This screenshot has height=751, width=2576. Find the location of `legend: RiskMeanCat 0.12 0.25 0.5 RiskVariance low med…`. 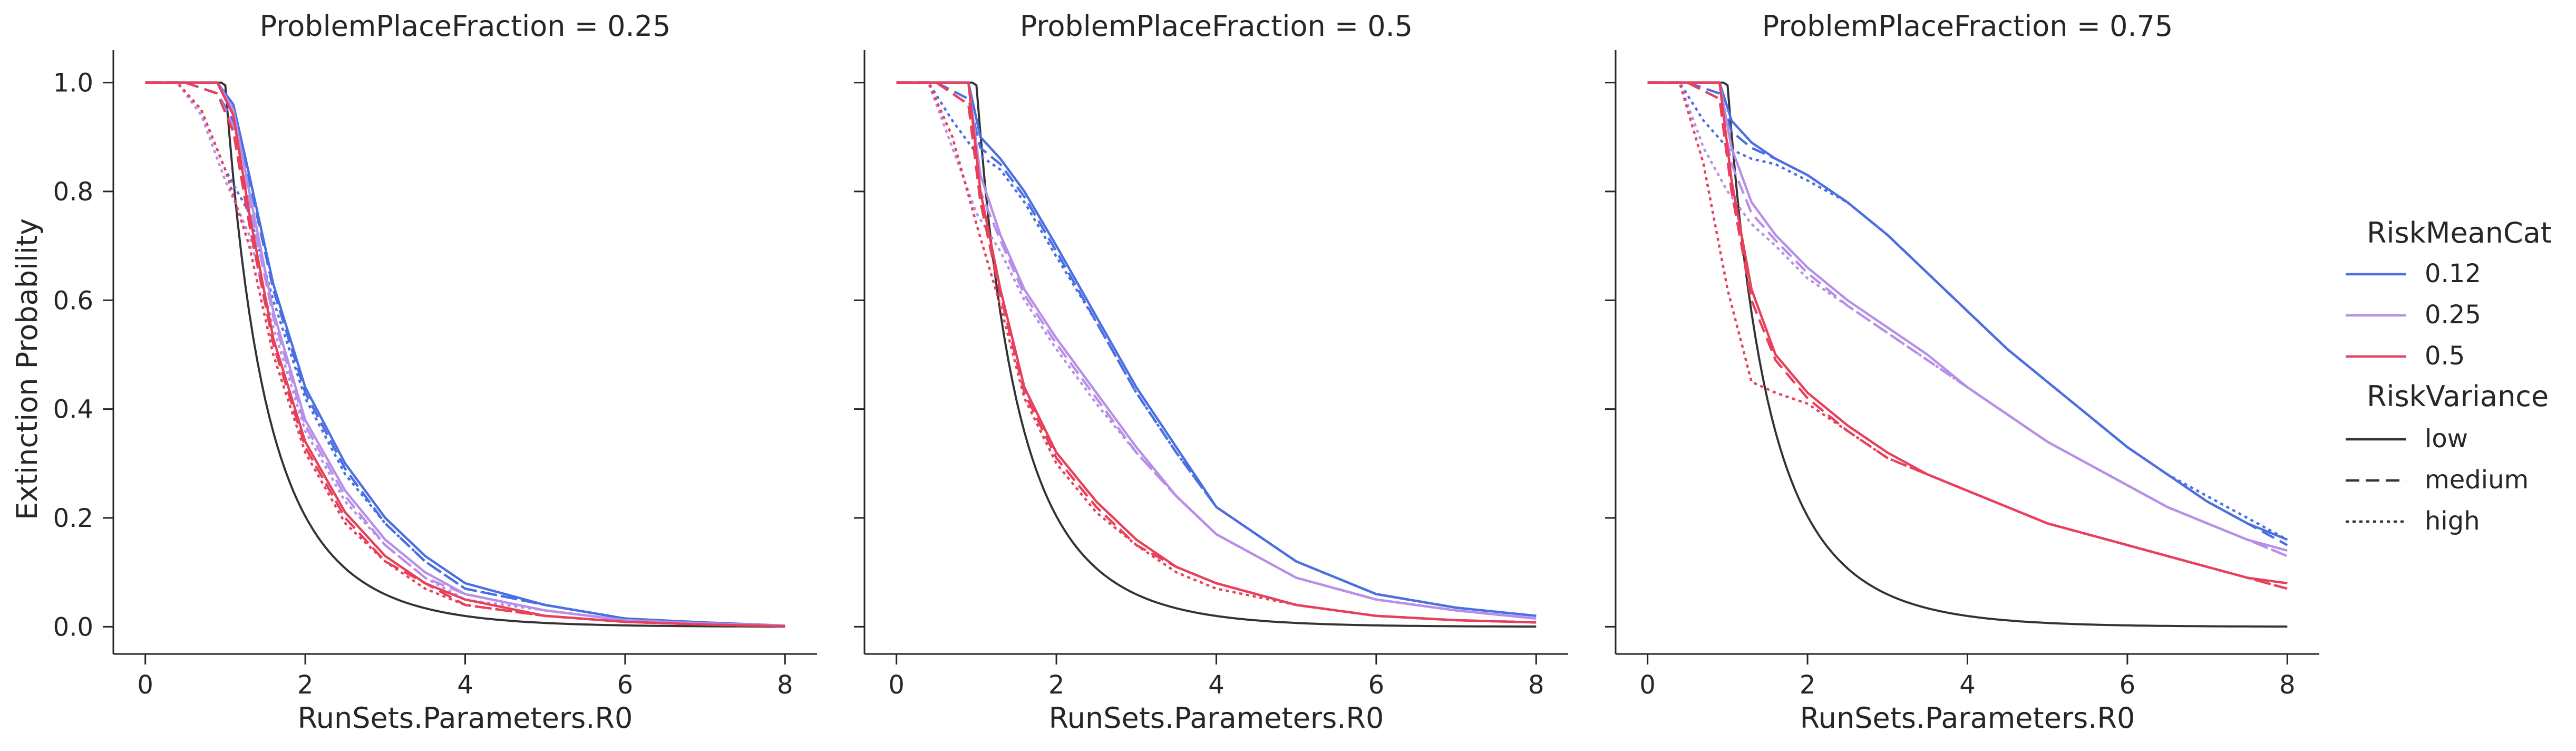

legend: RiskMeanCat 0.12 0.25 0.5 RiskVariance low med… is located at coordinates (2449, 376).